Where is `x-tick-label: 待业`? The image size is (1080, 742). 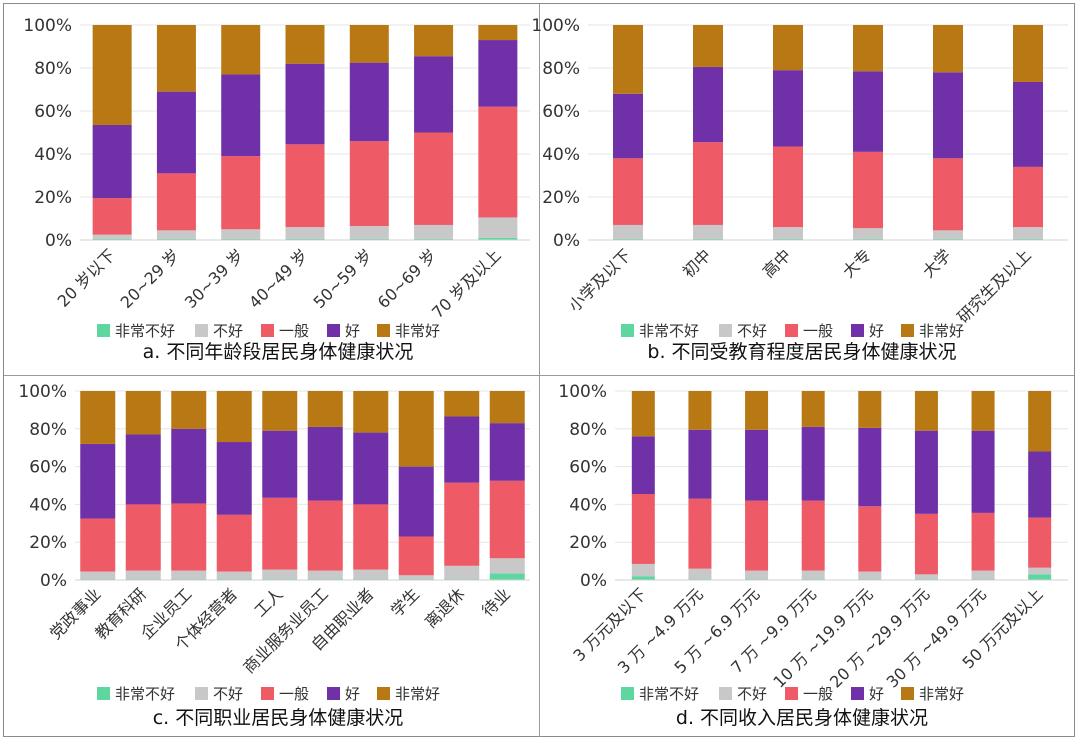
x-tick-label: 待业 is located at coordinates (496, 602).